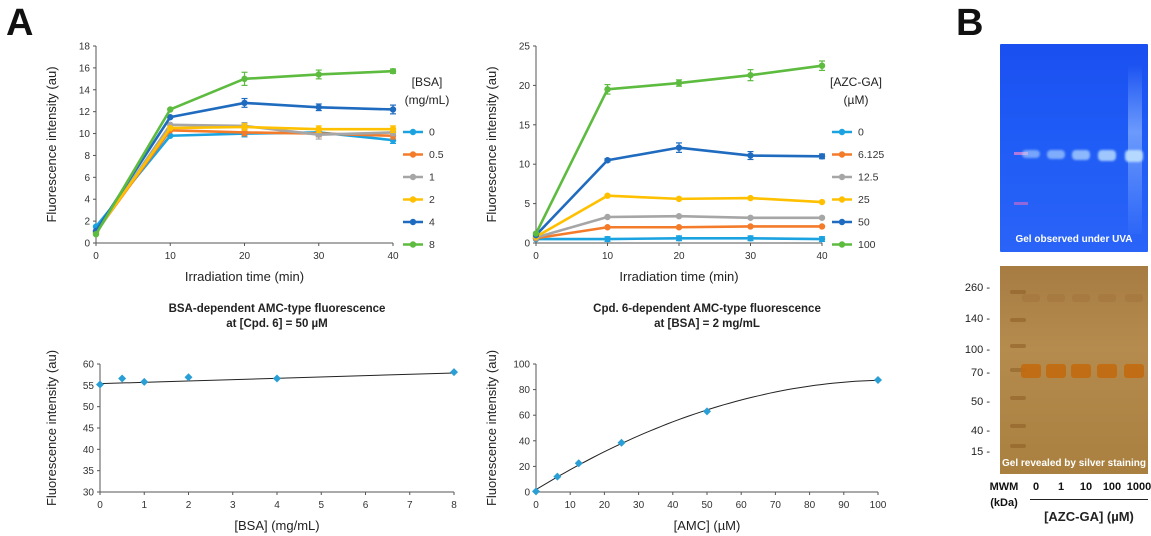 The width and height of the screenshot is (1151, 536). What do you see at coordinates (85, 112) in the screenshot?
I see `y-tick-label: 12` at bounding box center [85, 112].